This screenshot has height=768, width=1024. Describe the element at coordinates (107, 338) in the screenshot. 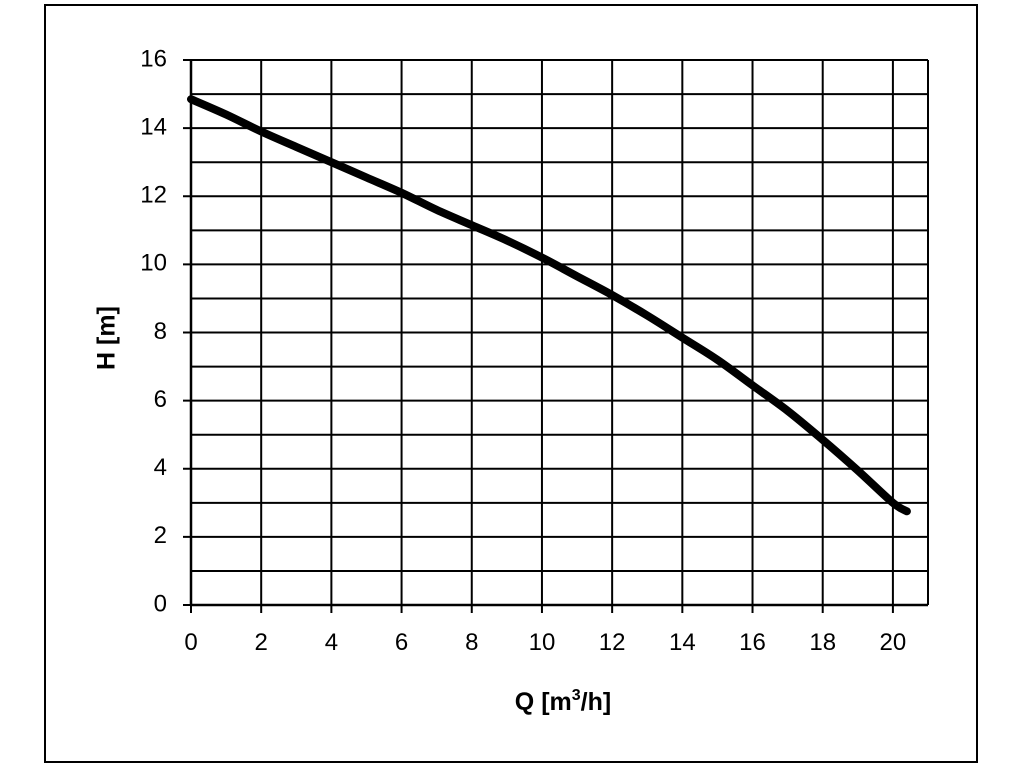

I see `y-axis-title: H [m]` at that location.